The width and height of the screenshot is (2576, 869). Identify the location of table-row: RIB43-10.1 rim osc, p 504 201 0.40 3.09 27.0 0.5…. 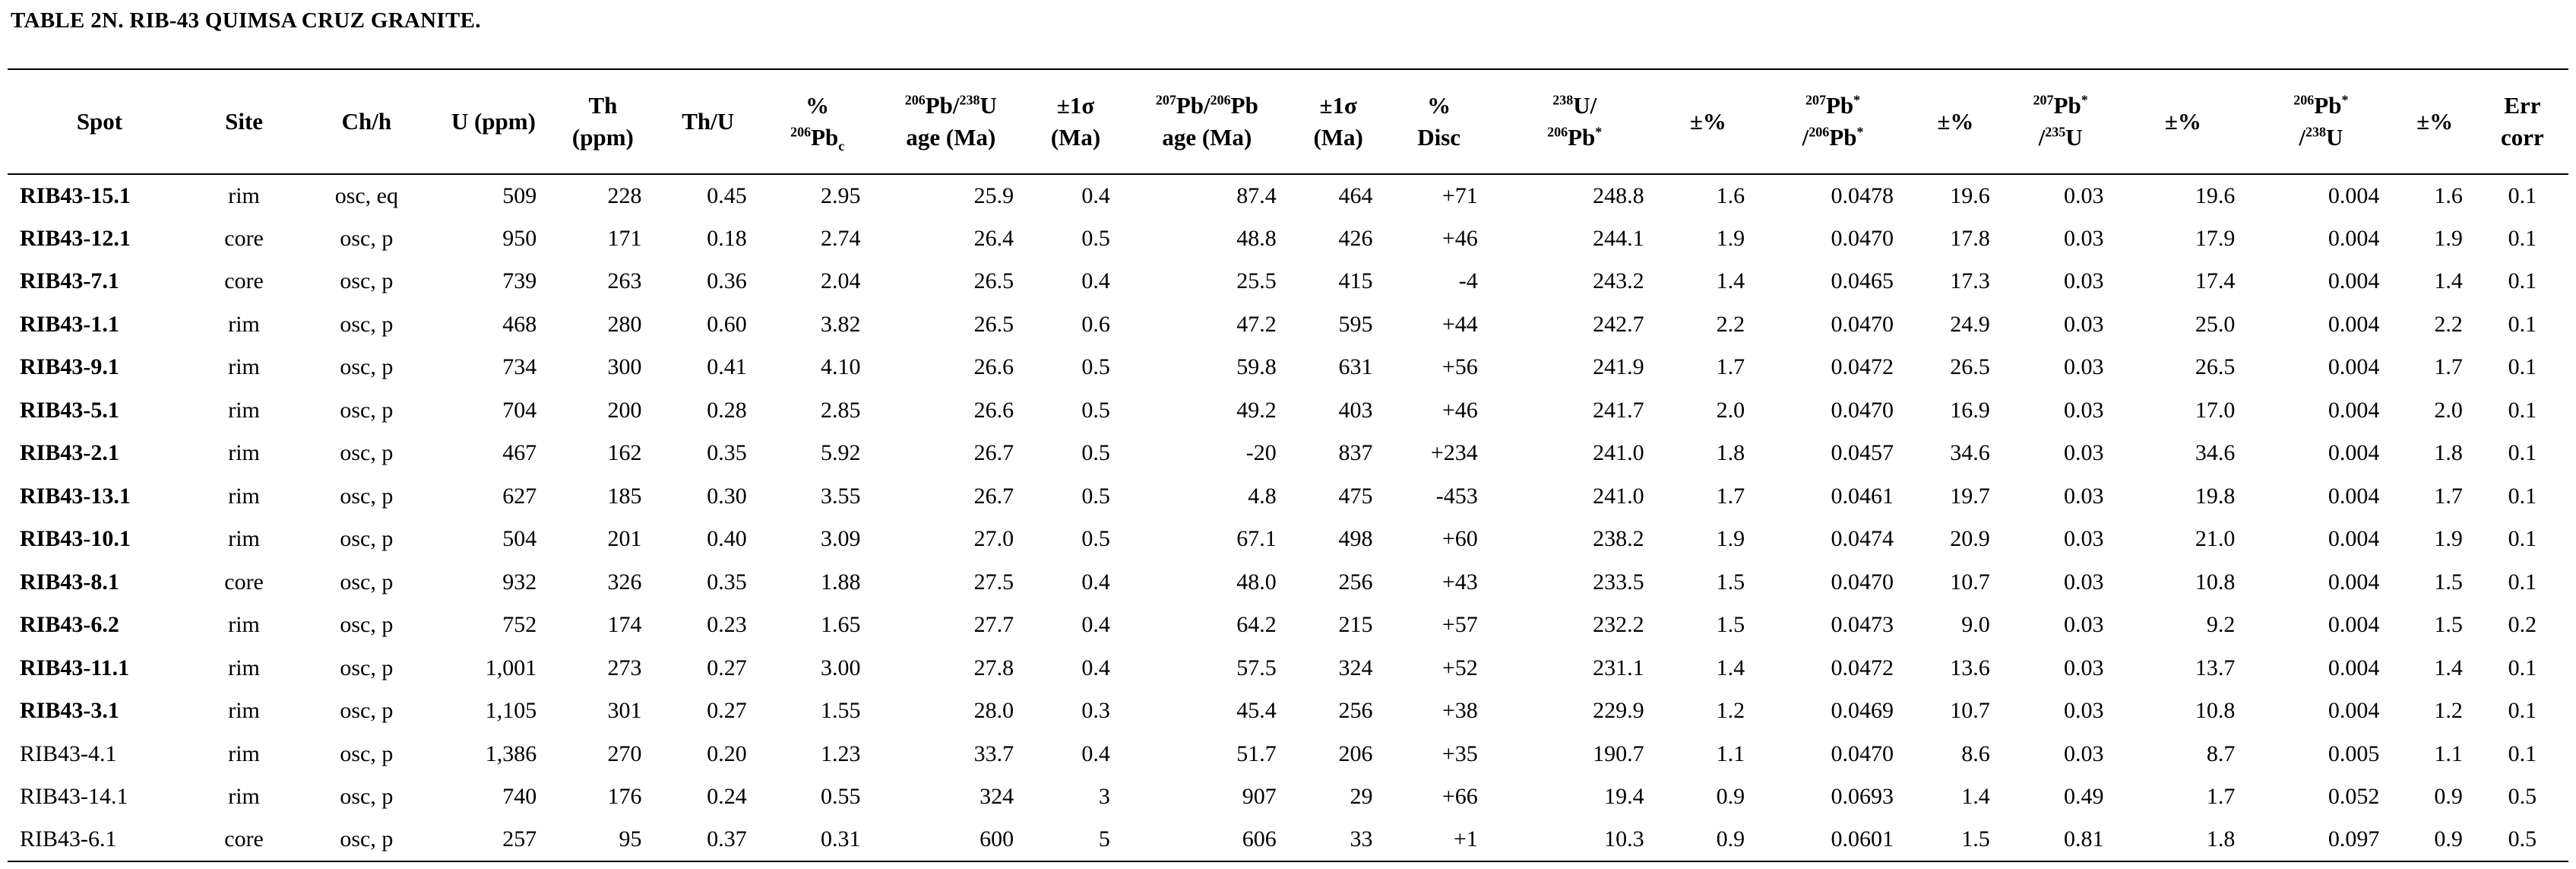
(1288, 539).